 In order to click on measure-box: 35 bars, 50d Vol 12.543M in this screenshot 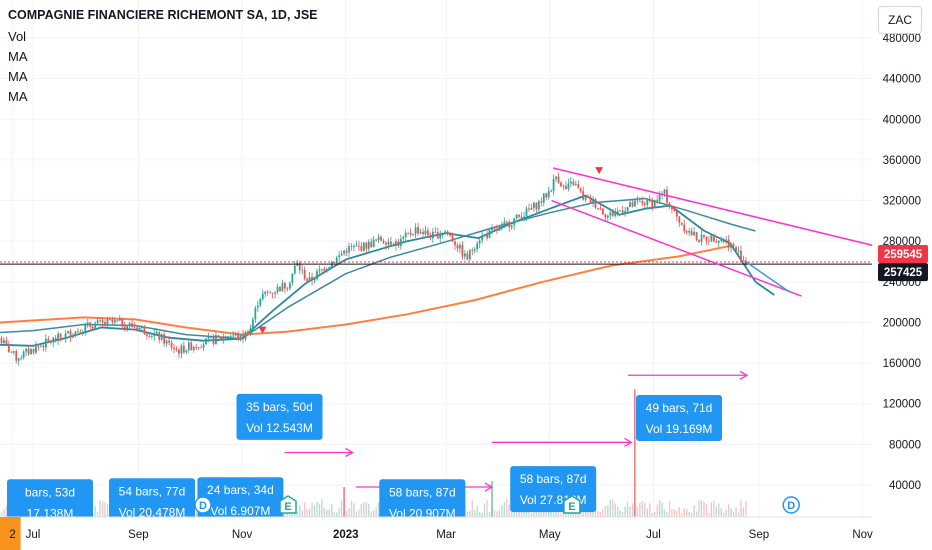, I will do `click(279, 416)`.